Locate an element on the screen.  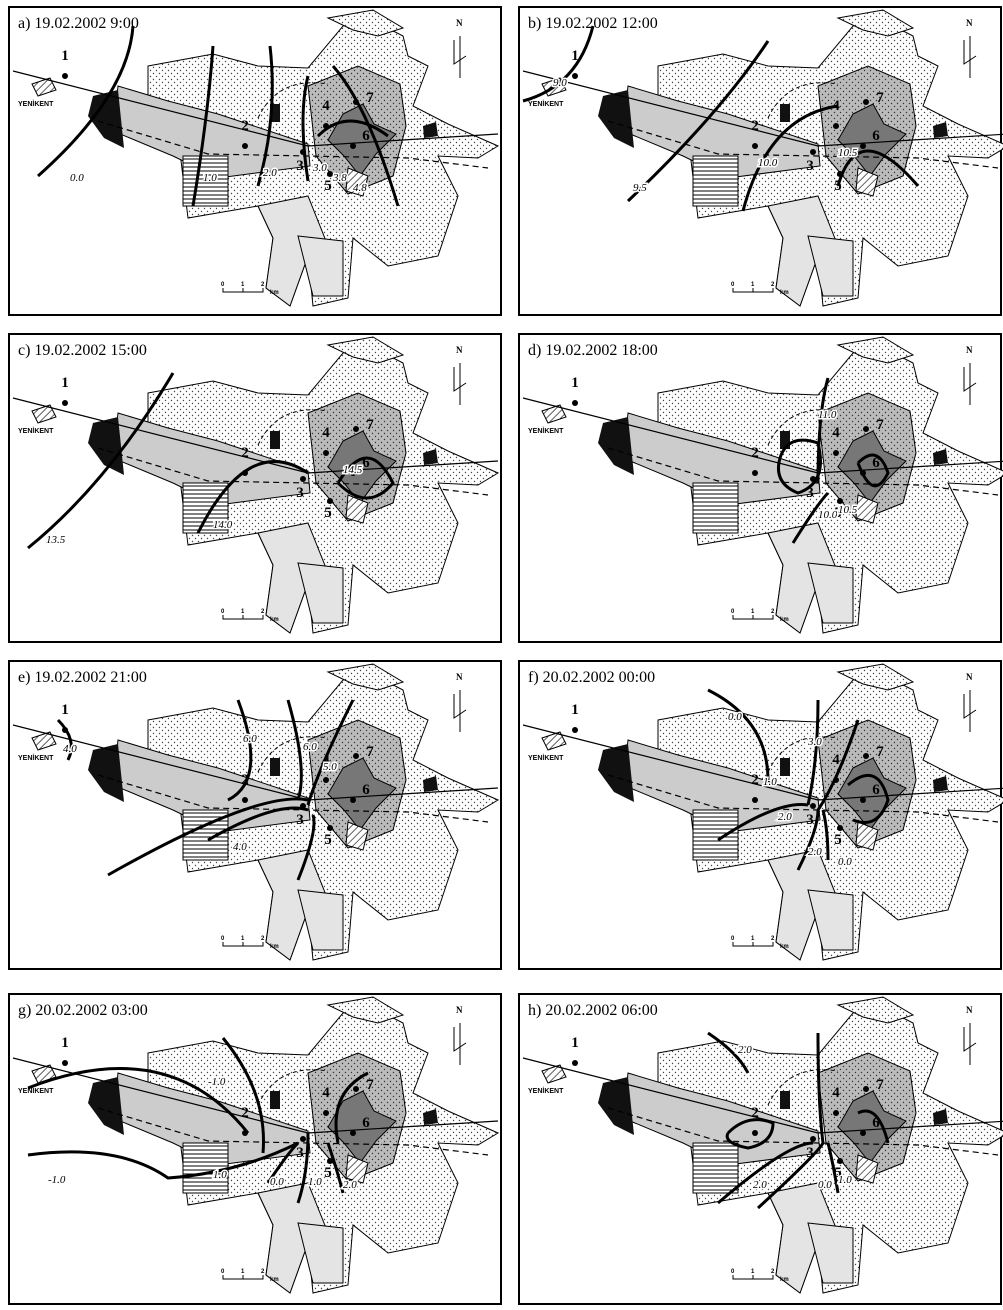
isotherm-label: 13.5 is located at coordinates (56, 540).